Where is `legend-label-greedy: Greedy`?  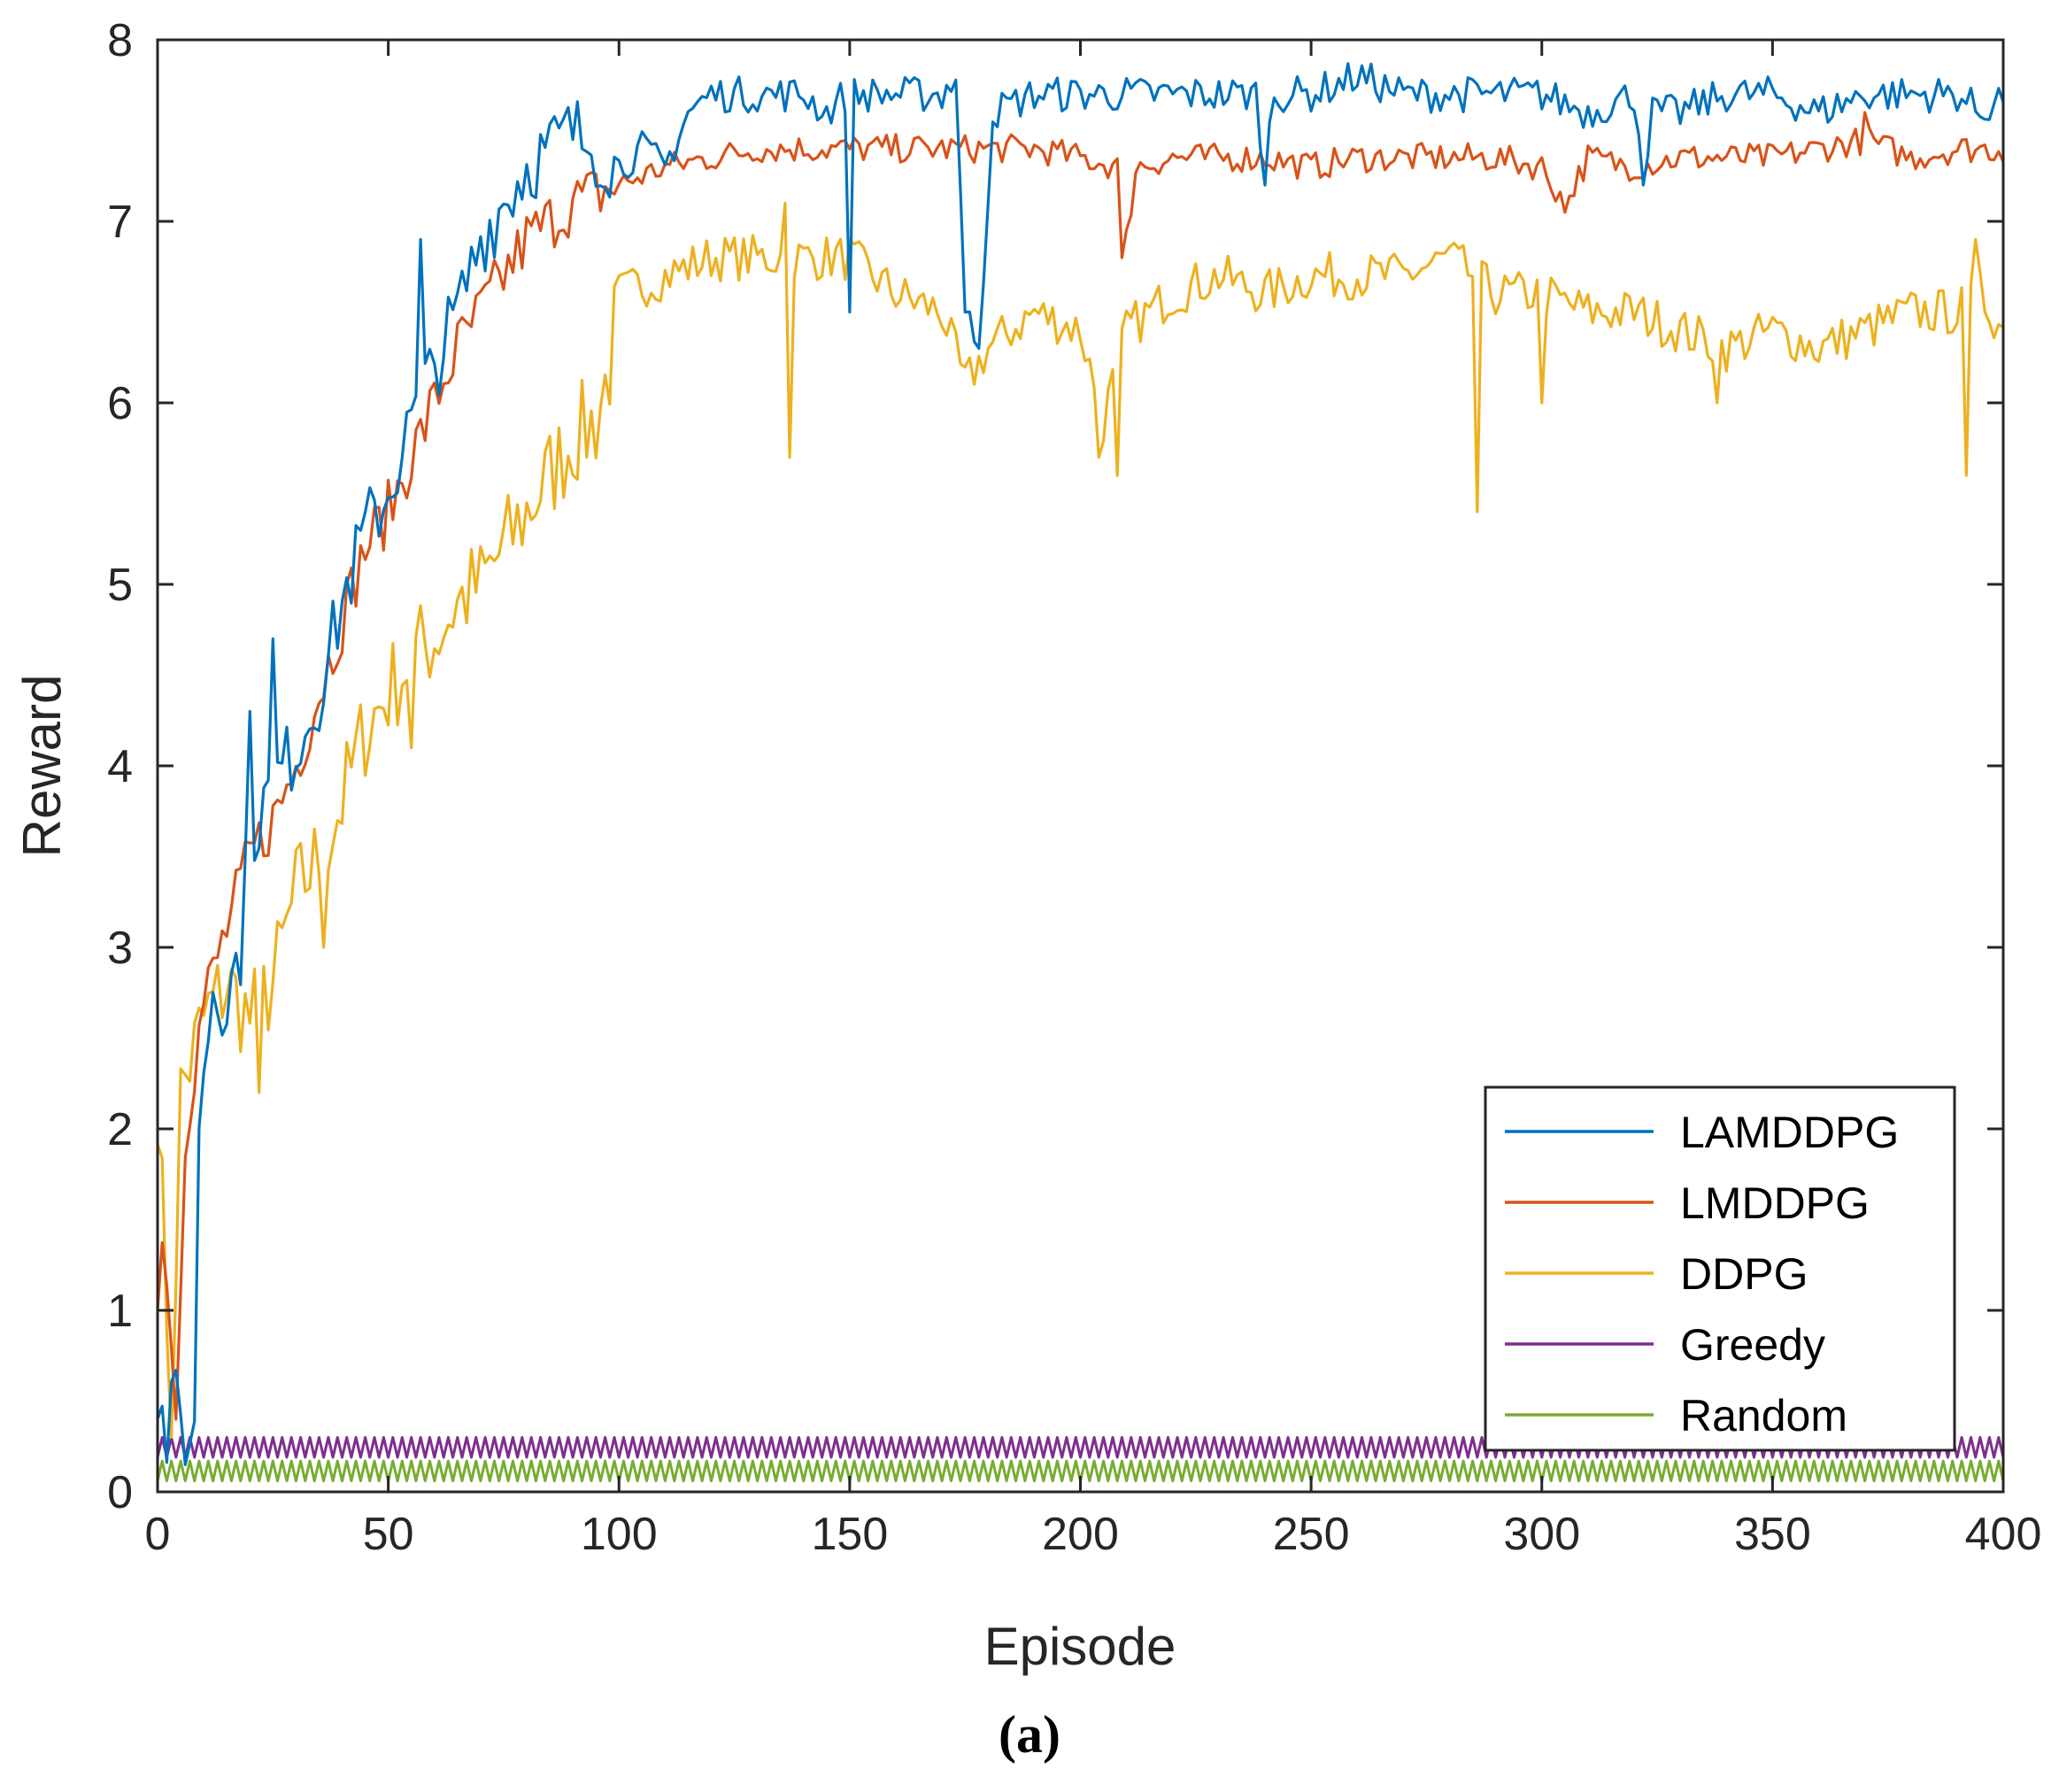
legend-label-greedy: Greedy is located at coordinates (1752, 1345).